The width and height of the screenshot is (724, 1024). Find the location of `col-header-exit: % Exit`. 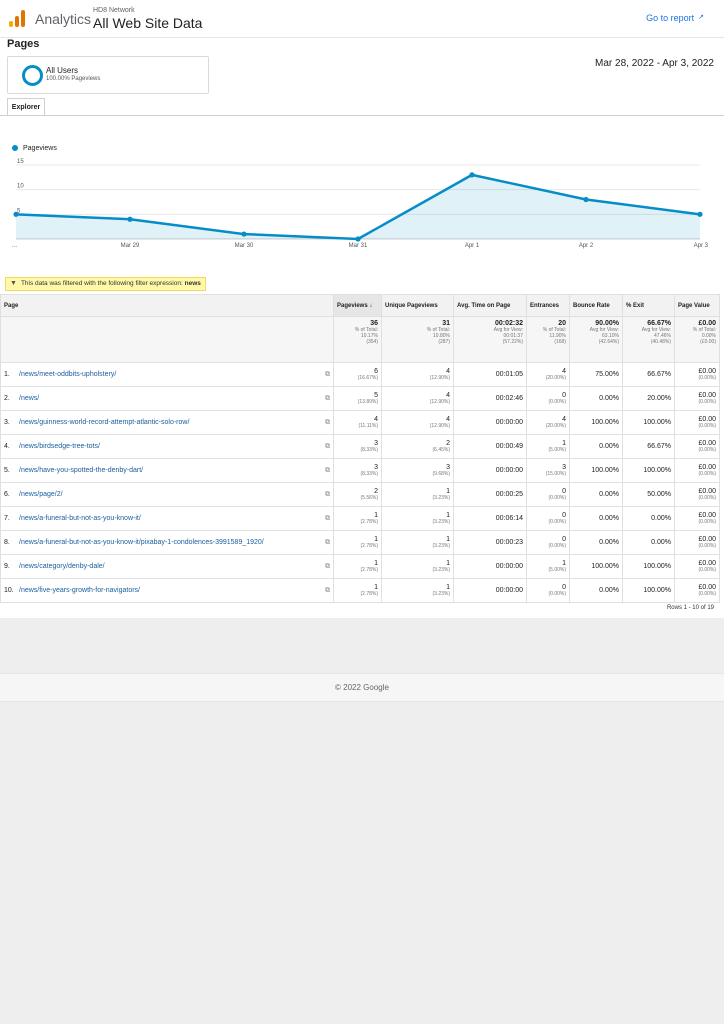

col-header-exit: % Exit is located at coordinates (648, 305).